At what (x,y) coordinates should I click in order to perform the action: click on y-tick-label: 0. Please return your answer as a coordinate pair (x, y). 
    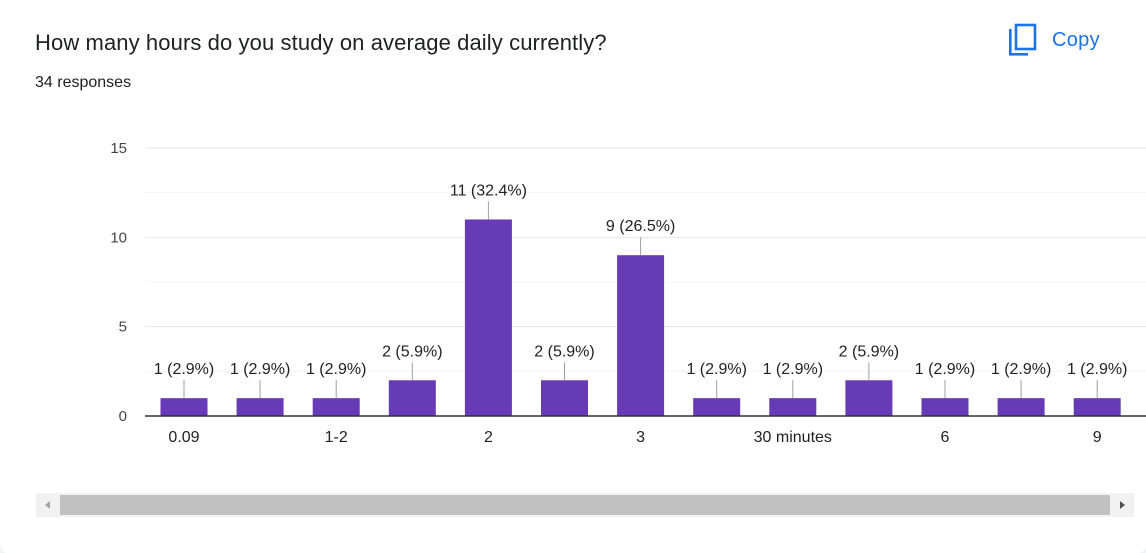
    Looking at the image, I should click on (123, 416).